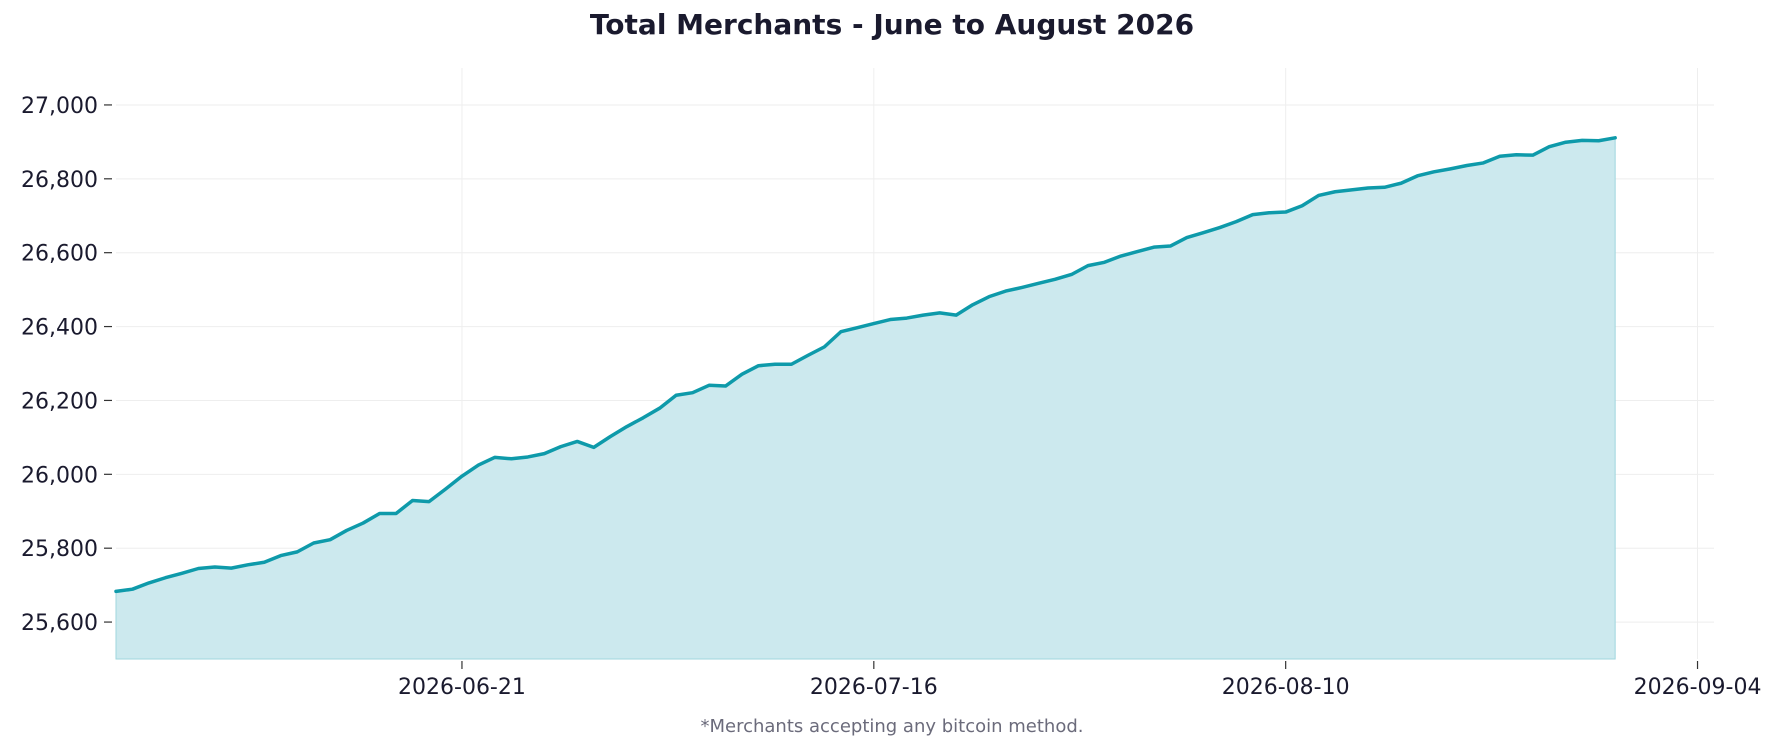 This screenshot has height=753, width=1784. Describe the element at coordinates (59, 475) in the screenshot. I see `y-tick-label: 26,000` at that location.